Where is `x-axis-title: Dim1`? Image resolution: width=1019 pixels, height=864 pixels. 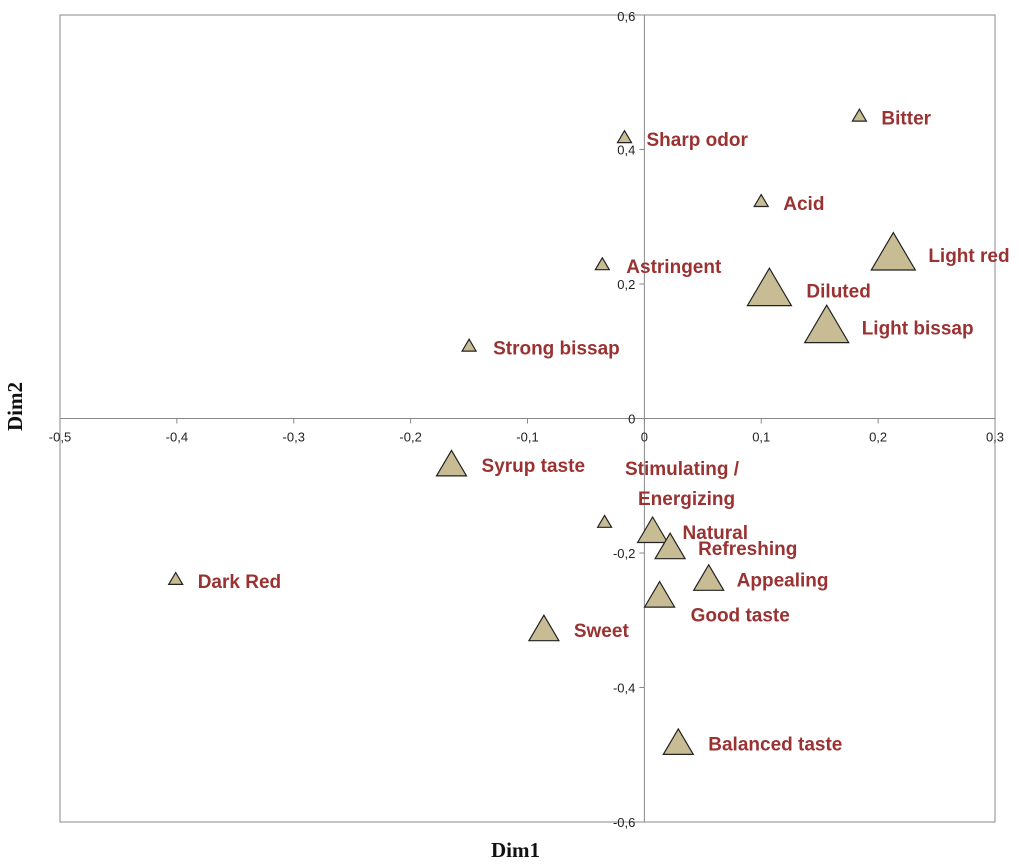
x-axis-title: Dim1 is located at coordinates (515, 850).